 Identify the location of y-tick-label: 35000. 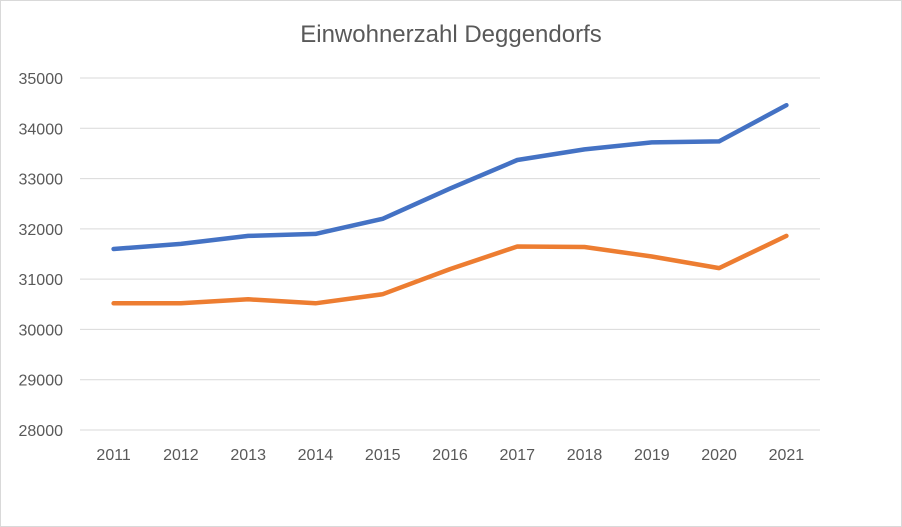
(41, 79).